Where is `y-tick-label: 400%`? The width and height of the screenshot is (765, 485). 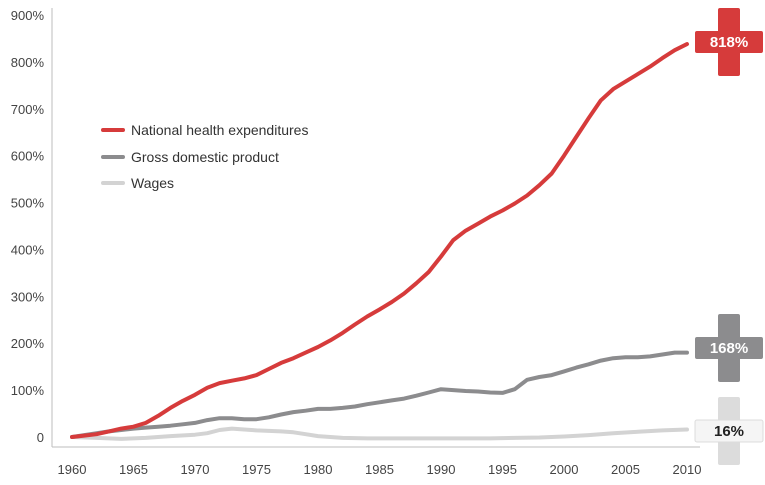
y-tick-label: 400% is located at coordinates (28, 249).